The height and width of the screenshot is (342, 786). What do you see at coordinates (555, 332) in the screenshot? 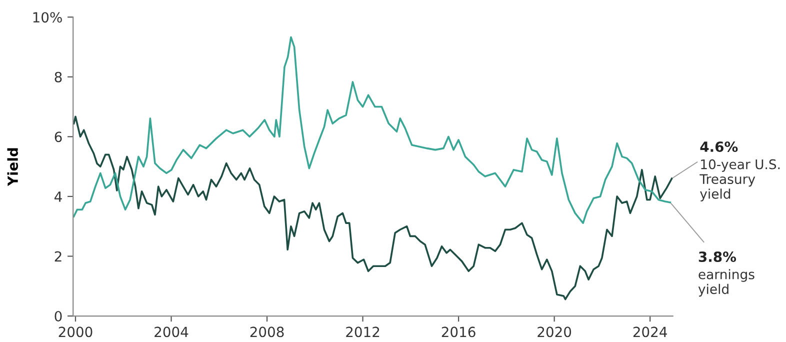
I see `x-tick-label: 2020` at bounding box center [555, 332].